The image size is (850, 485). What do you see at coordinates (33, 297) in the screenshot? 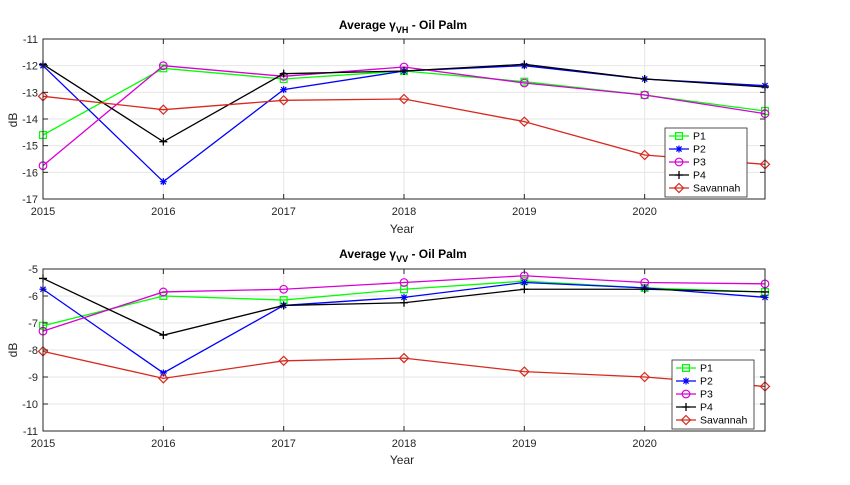
I see `y-tick-label: -6` at bounding box center [33, 297].